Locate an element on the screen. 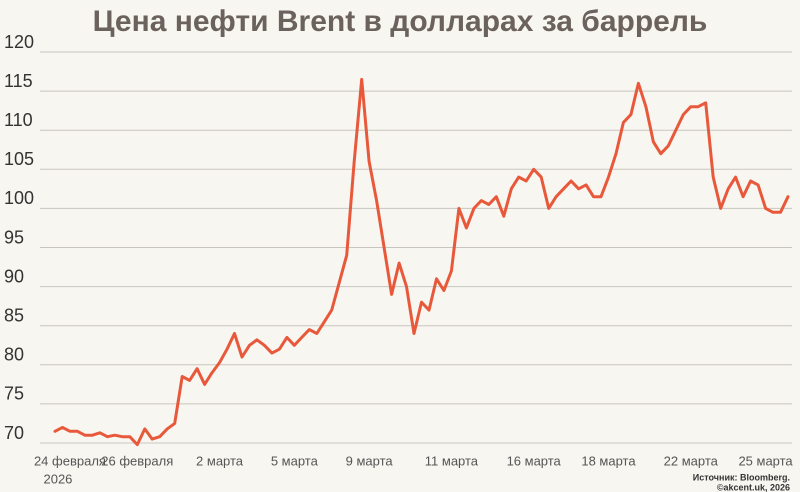 Image resolution: width=800 pixels, height=492 pixels. chart-title: Цена нефти Brent в долларах за баррель is located at coordinates (400, 21).